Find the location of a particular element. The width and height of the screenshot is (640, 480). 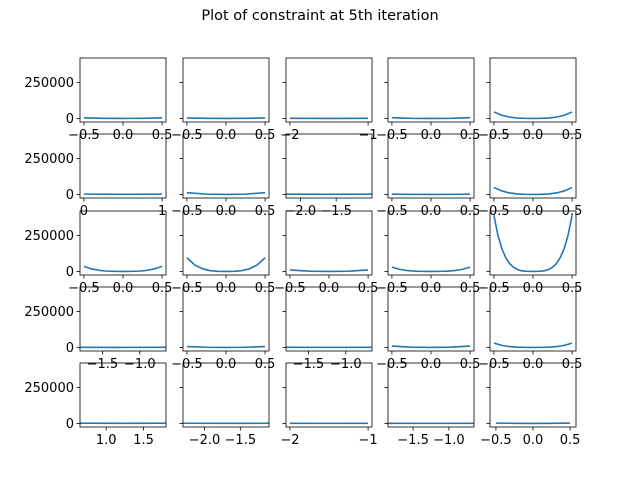

subplot-r2-c2: −0.5 0.0 0.5 is located at coordinates (326, 253).